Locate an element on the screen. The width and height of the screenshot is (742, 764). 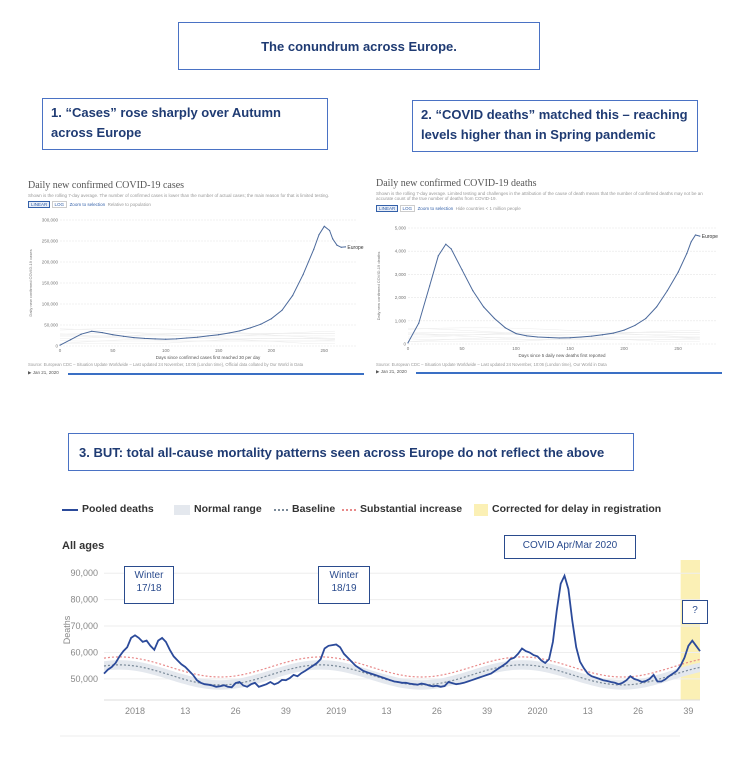
y-tick-label: 5,000 is located at coordinates (401, 228).